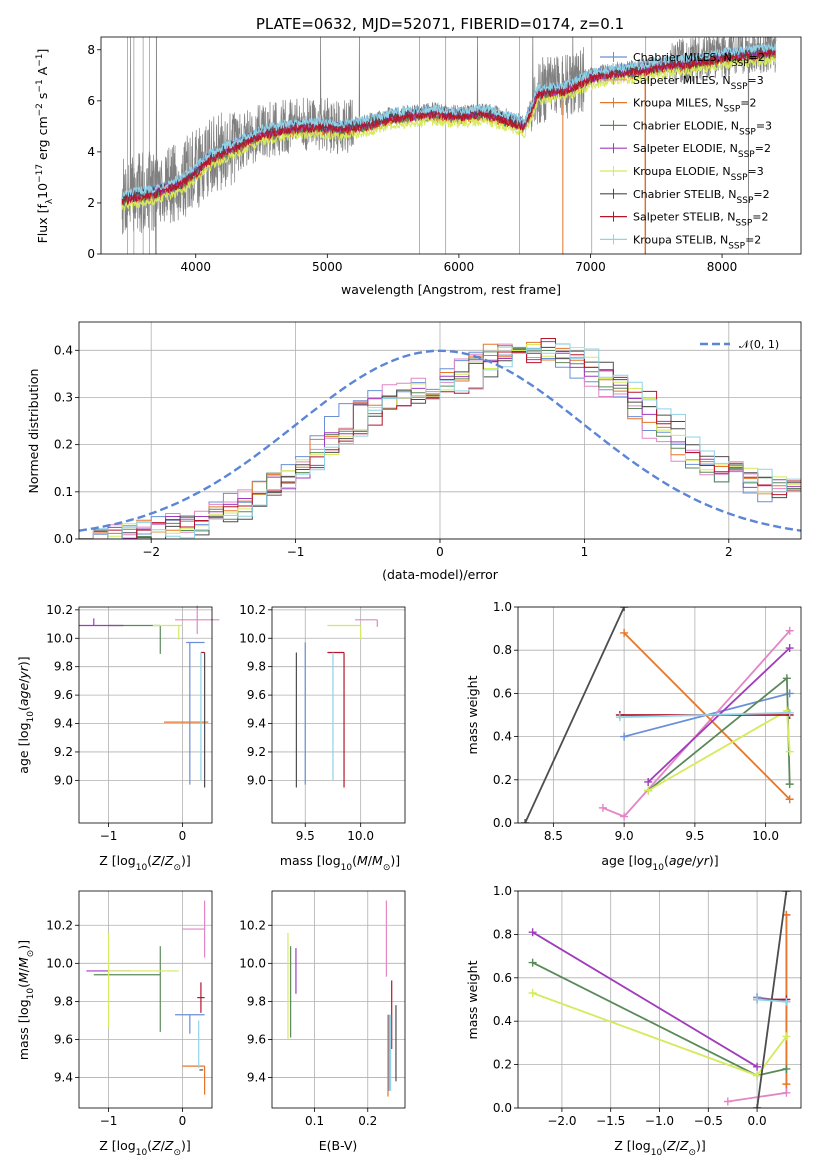 This screenshot has height=1170, width=819. What do you see at coordinates (698, 83) in the screenshot?
I see `legend-label: Salpeter MILES, NSSP=3` at bounding box center [698, 83].